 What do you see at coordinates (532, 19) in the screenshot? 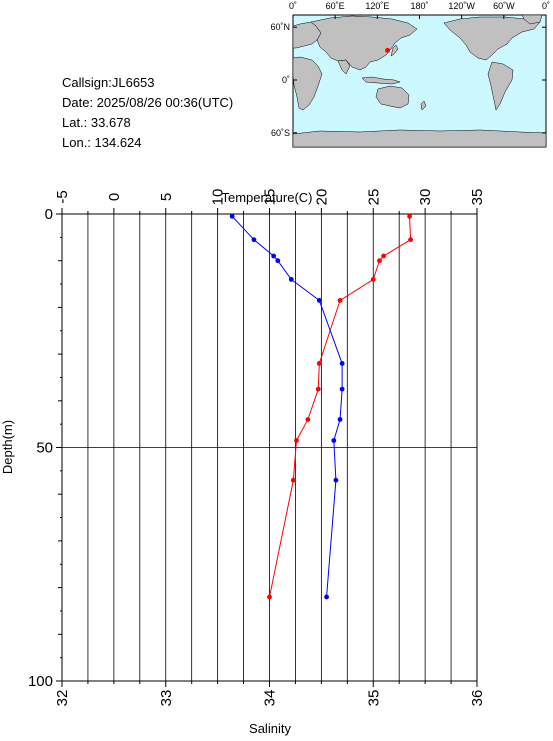
I see `land-greenland` at bounding box center [532, 19].